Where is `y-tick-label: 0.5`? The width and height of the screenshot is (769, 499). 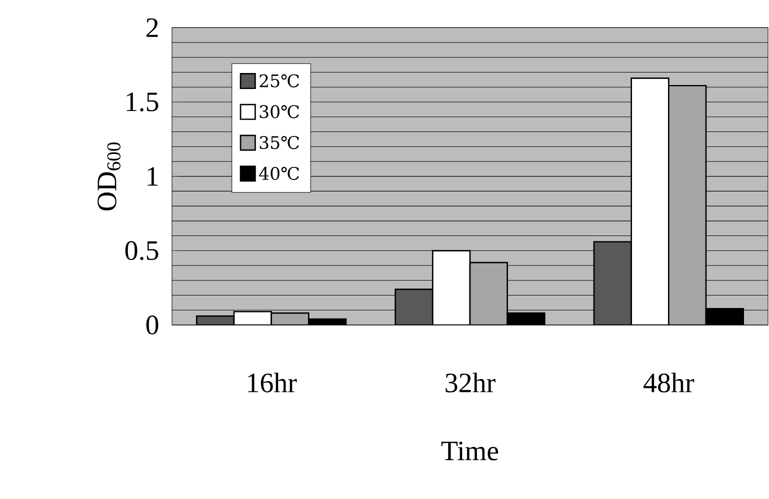 y-tick-label: 0.5 is located at coordinates (141, 250).